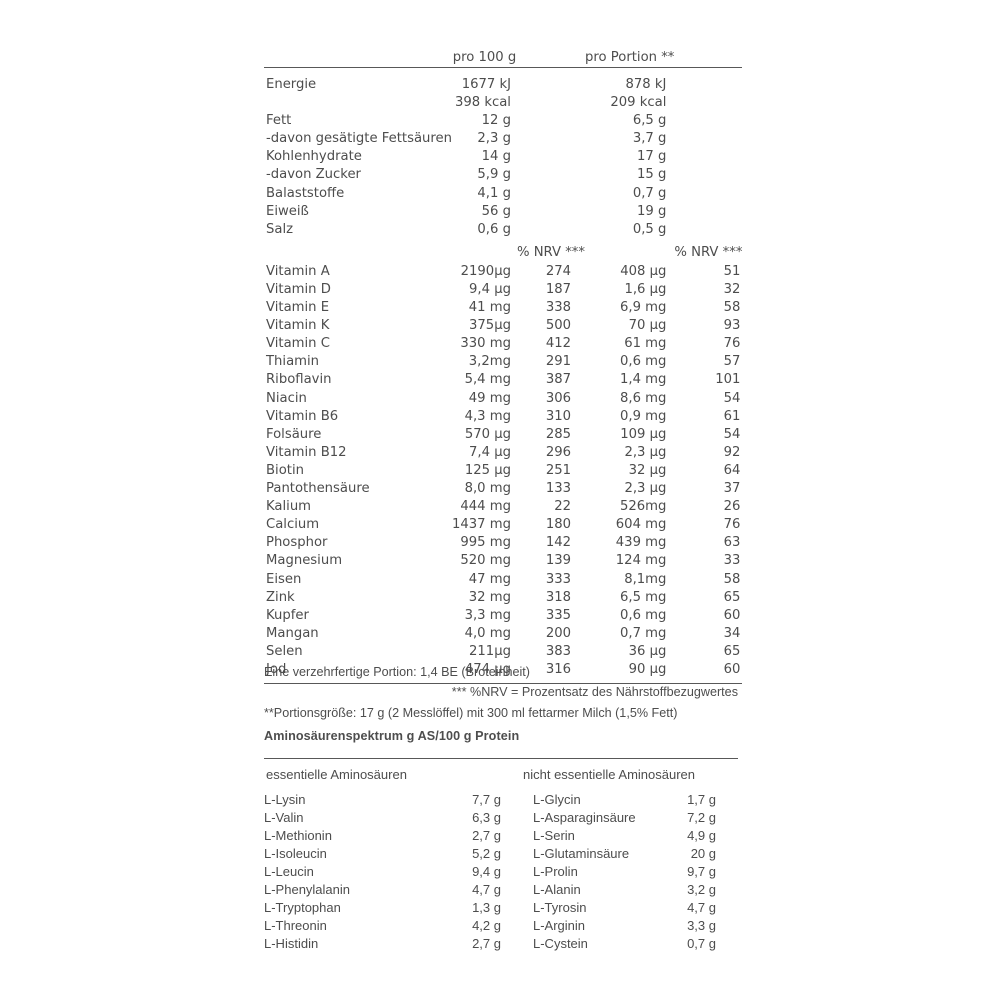 The width and height of the screenshot is (1000, 1000). Describe the element at coordinates (485, 543) in the screenshot. I see `micro-per-100g: 995 mg` at that location.